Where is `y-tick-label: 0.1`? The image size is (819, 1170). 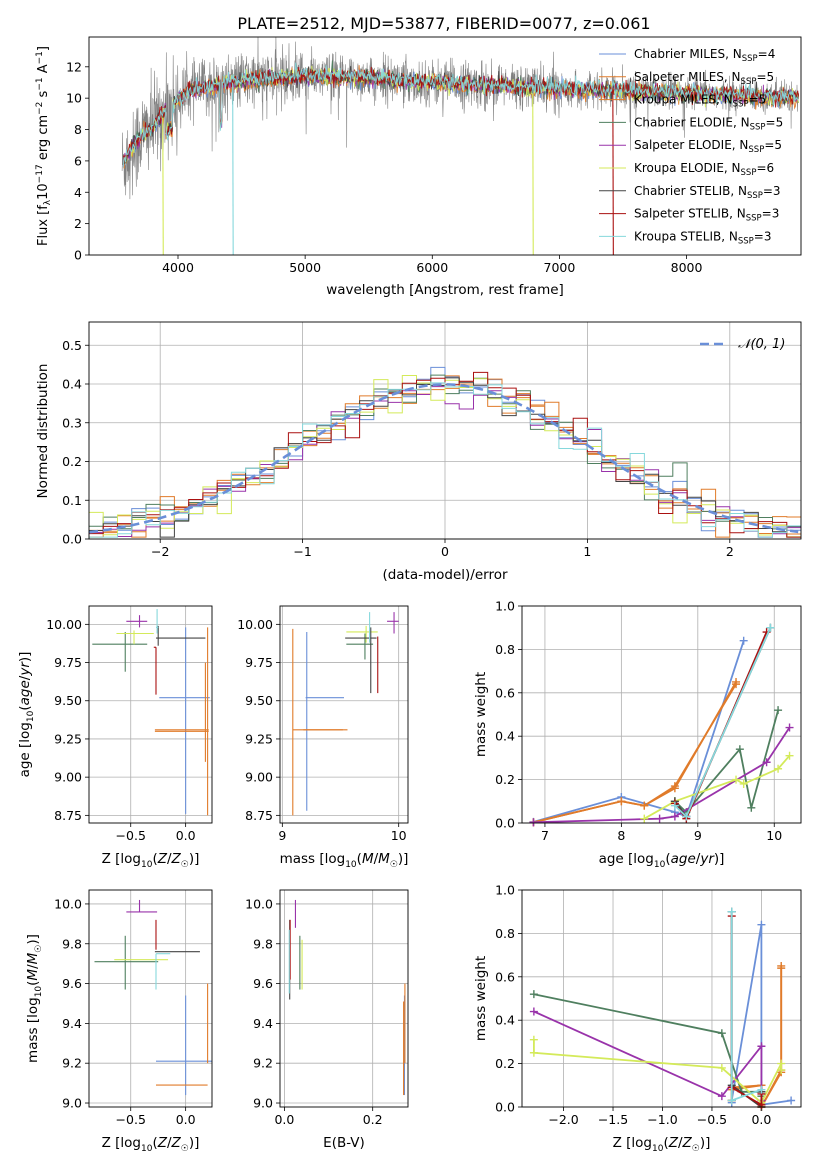 y-tick-label: 0.1 is located at coordinates (72, 500).